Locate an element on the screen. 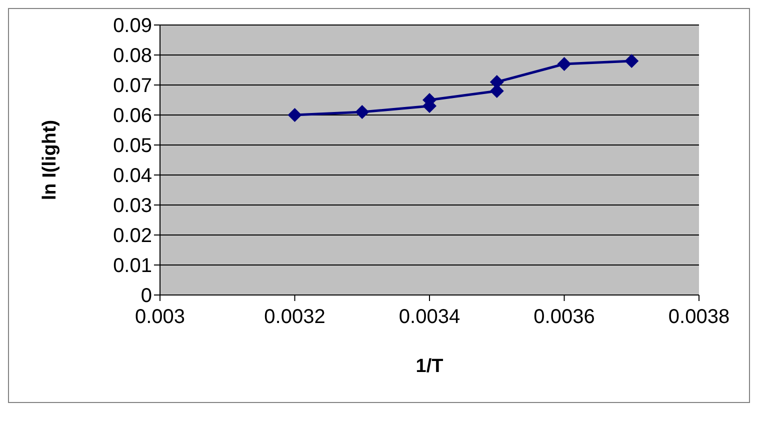  y-tick-label: 0 is located at coordinates (146, 296).